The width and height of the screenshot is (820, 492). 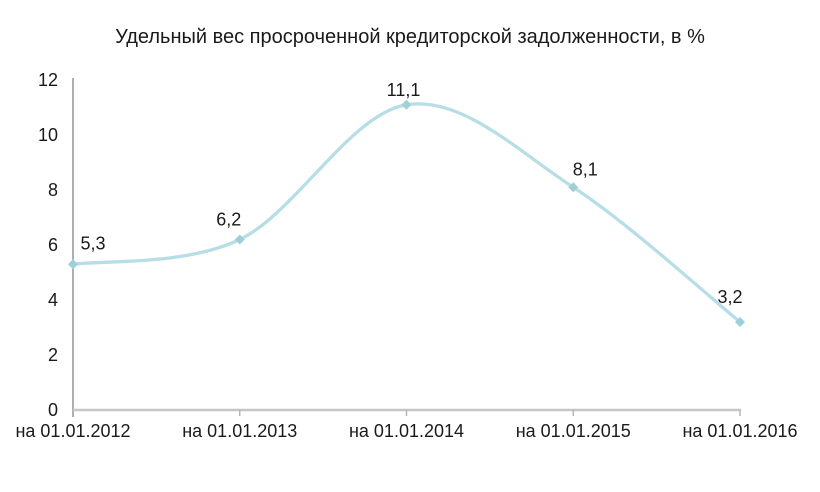 I want to click on data-point-label: 8,1, so click(x=585, y=169).